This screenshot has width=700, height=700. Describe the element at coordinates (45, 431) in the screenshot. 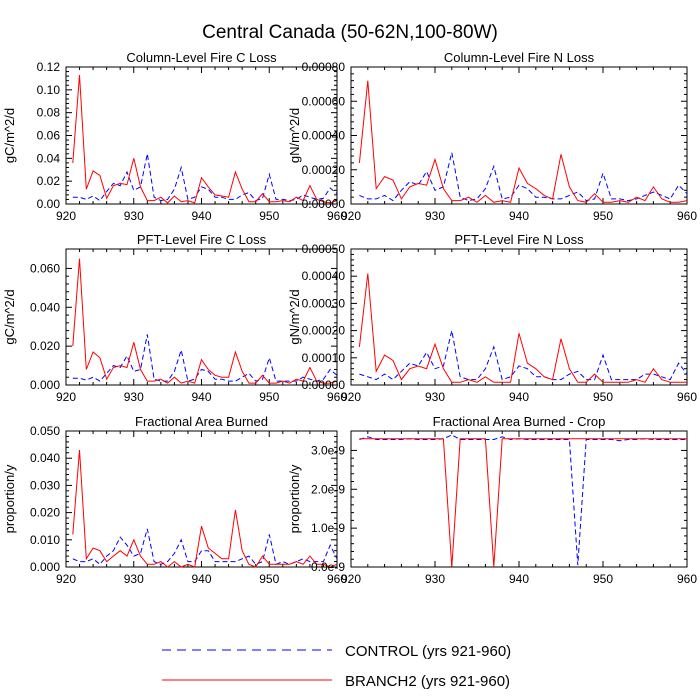

I see `y-tick-label: 0.050` at that location.